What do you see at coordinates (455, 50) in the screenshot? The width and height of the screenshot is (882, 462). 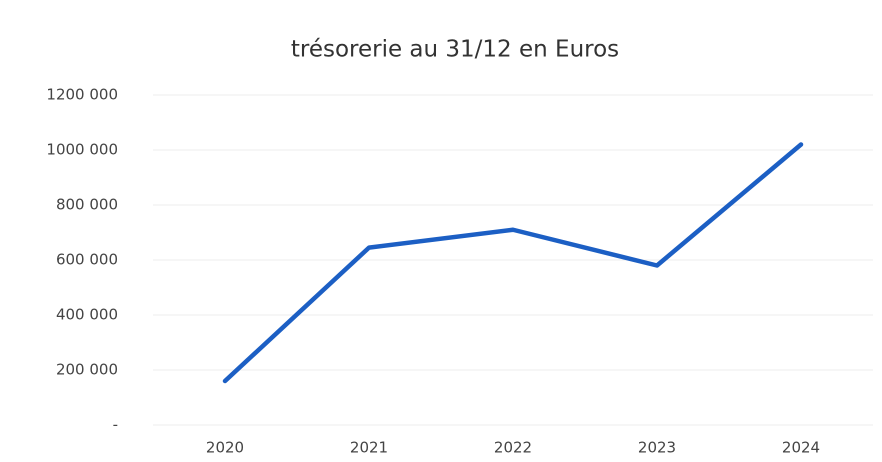 I see `chart-title: trésorerie au 31/12 en Euros` at bounding box center [455, 50].